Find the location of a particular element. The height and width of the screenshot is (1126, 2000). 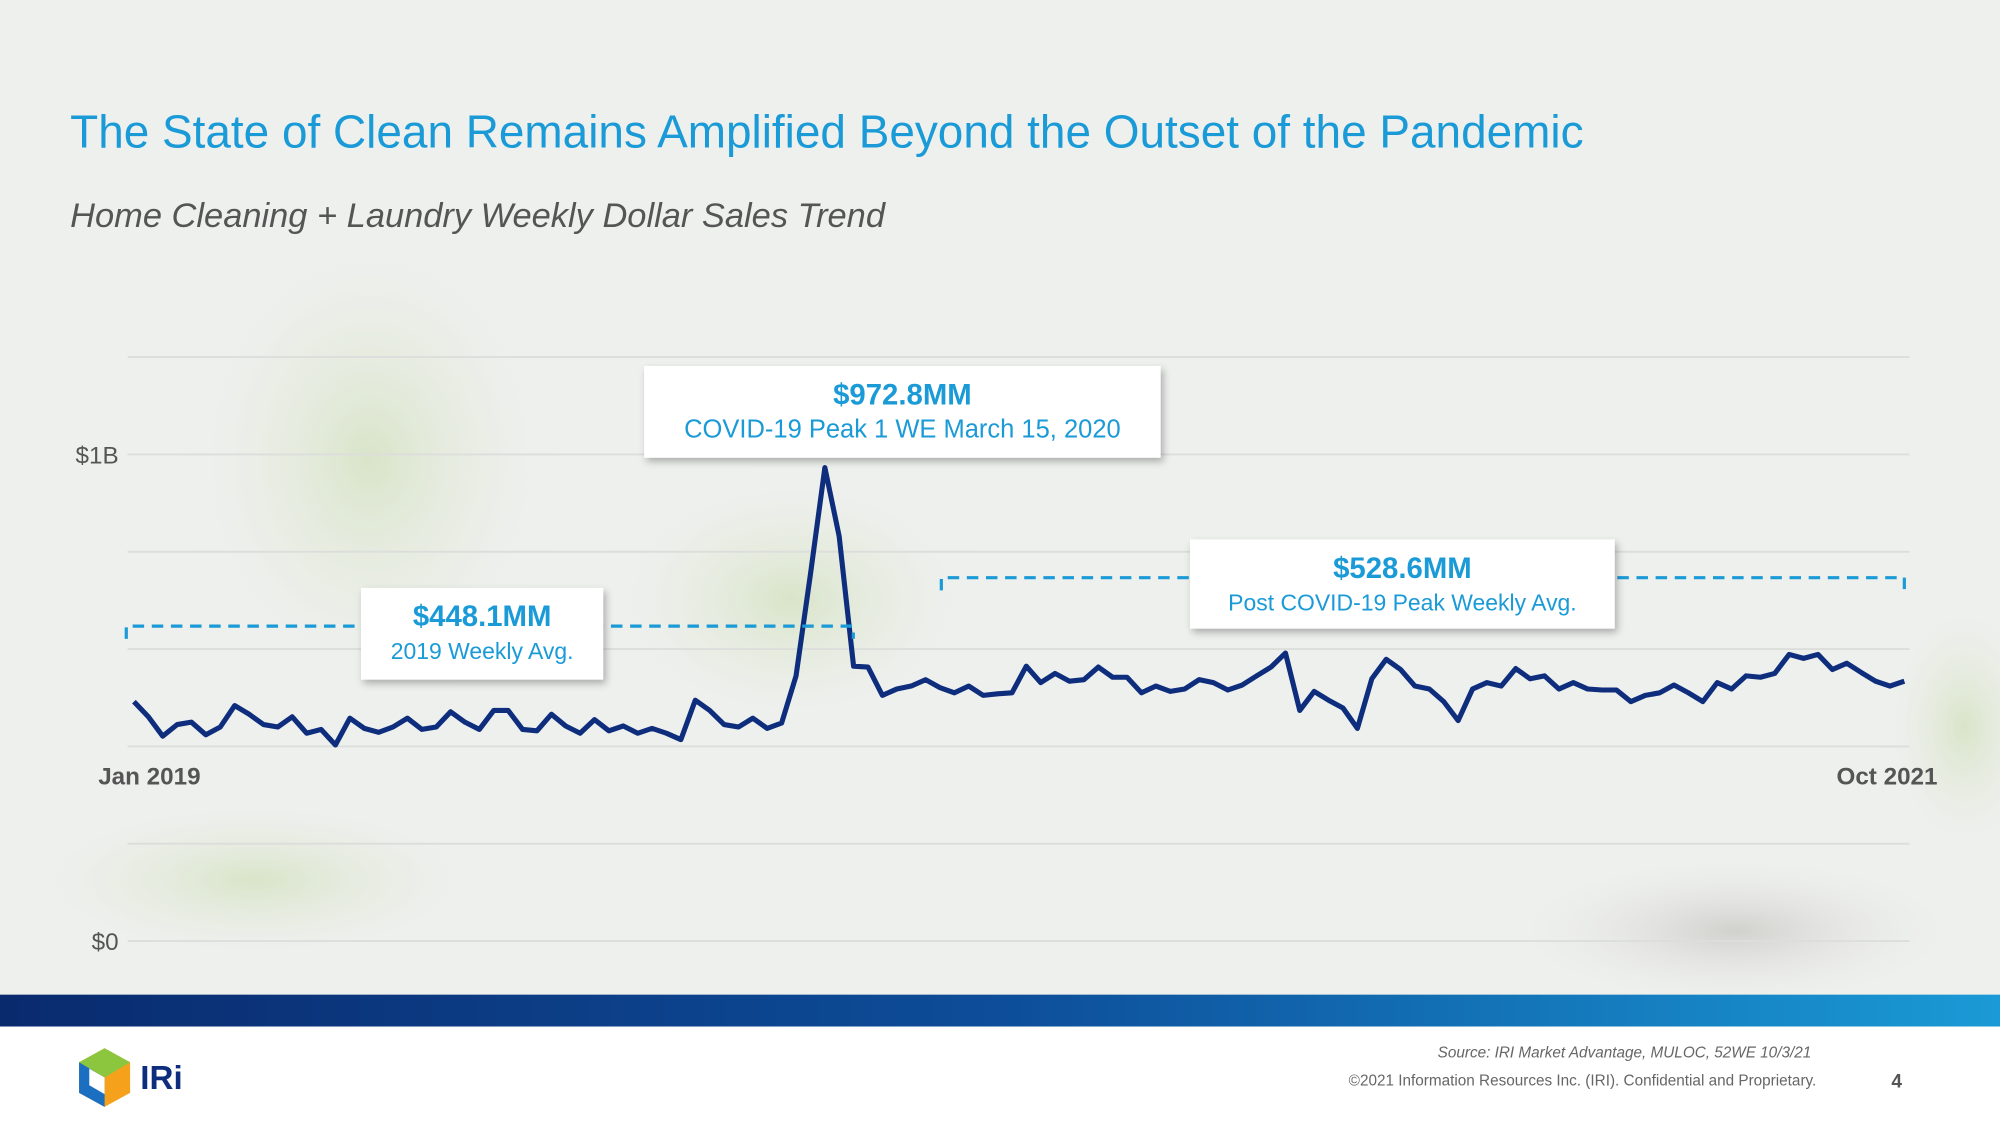

logo: IRi is located at coordinates (131, 1077).